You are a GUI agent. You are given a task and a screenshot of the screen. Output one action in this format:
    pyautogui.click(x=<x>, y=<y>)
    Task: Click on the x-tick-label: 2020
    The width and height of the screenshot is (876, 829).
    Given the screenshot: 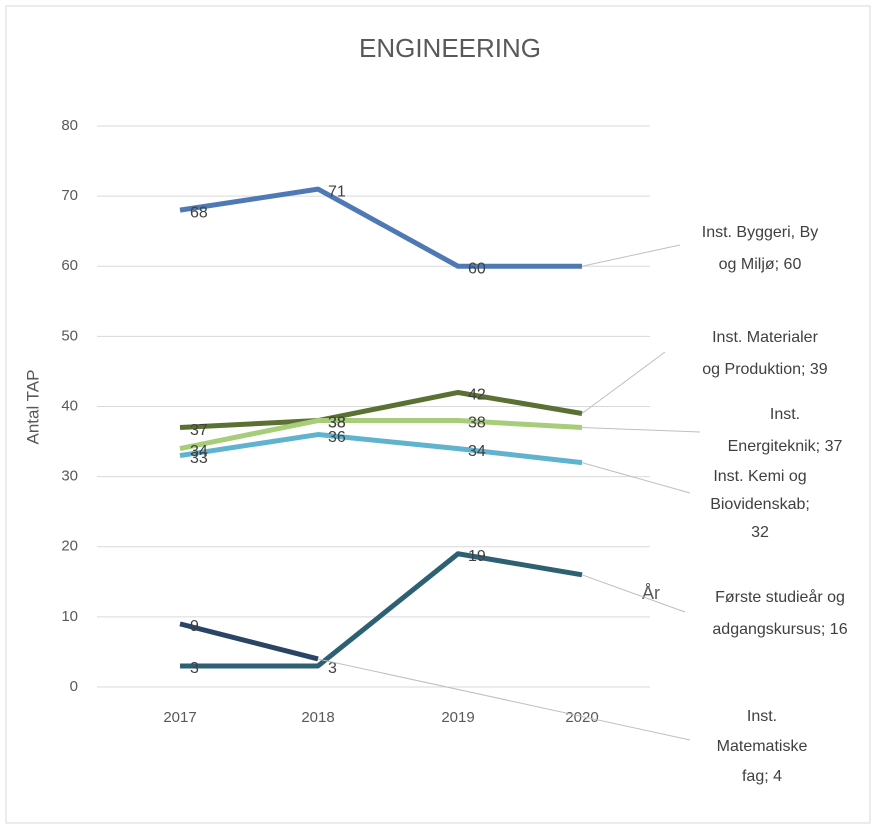 What is the action you would take?
    pyautogui.click(x=581, y=717)
    